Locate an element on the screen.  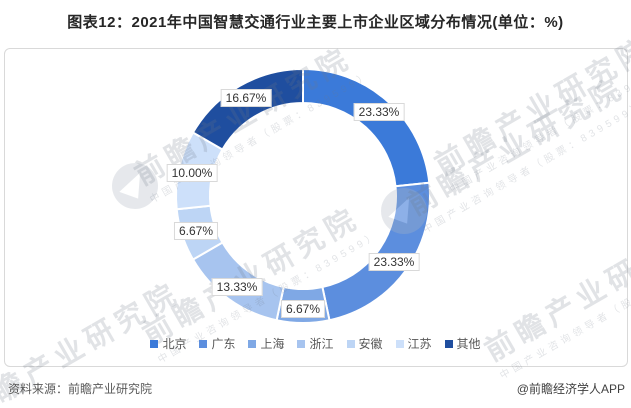
legend-item-0: 北京 is located at coordinates (168, 343).